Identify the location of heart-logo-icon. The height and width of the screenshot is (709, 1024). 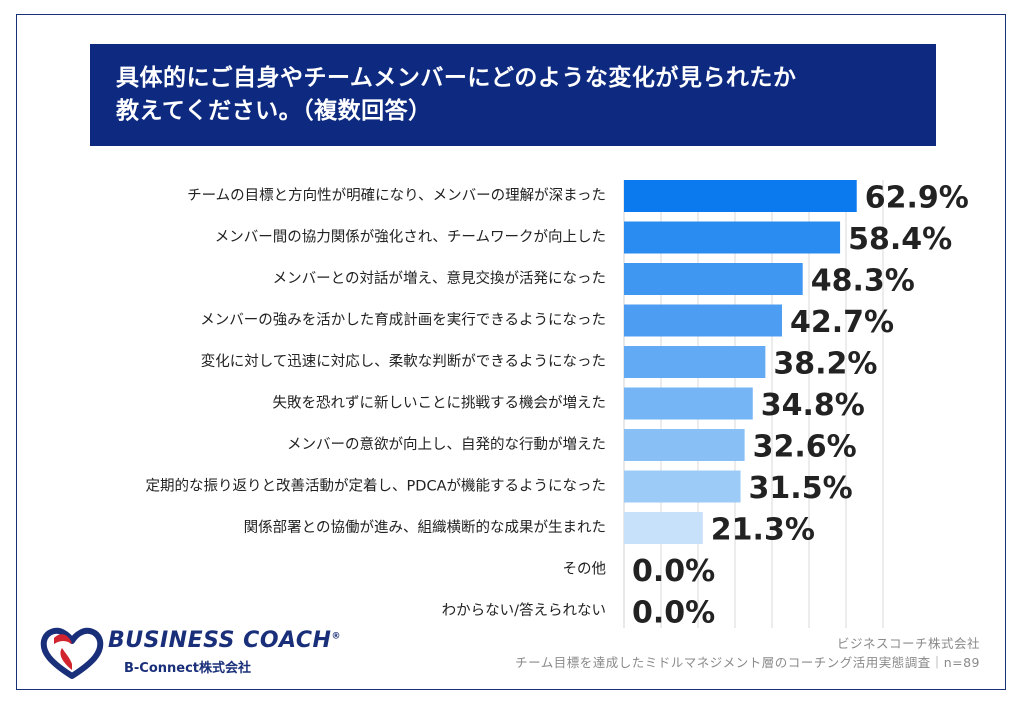
(72, 653).